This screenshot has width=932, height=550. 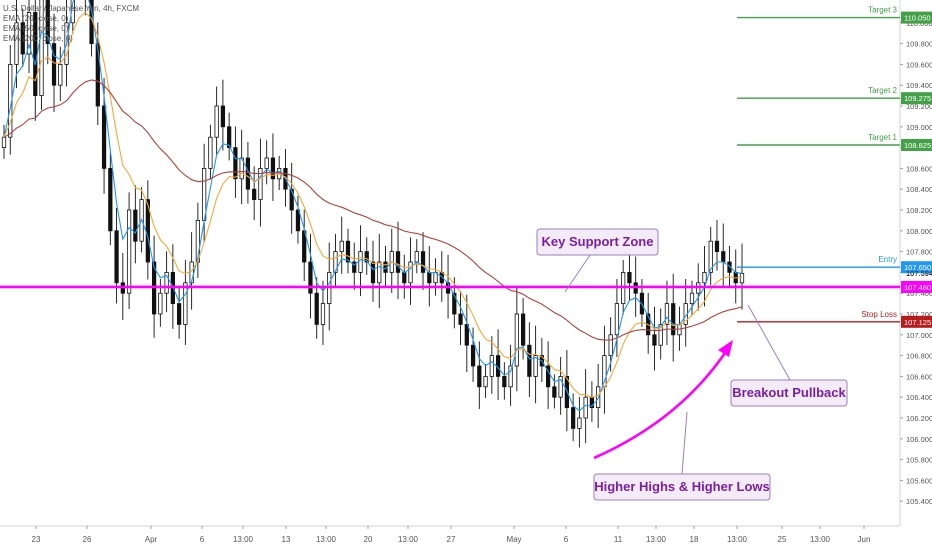 What do you see at coordinates (151, 539) in the screenshot?
I see `x-tick-label: Apr` at bounding box center [151, 539].